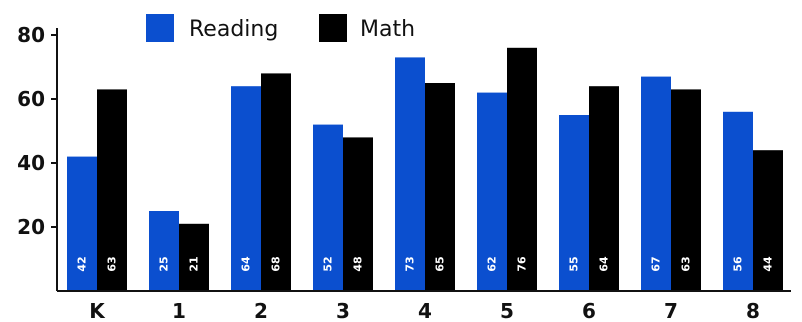  What do you see at coordinates (656, 263) in the screenshot?
I see `bar-value-label: 67` at bounding box center [656, 263].